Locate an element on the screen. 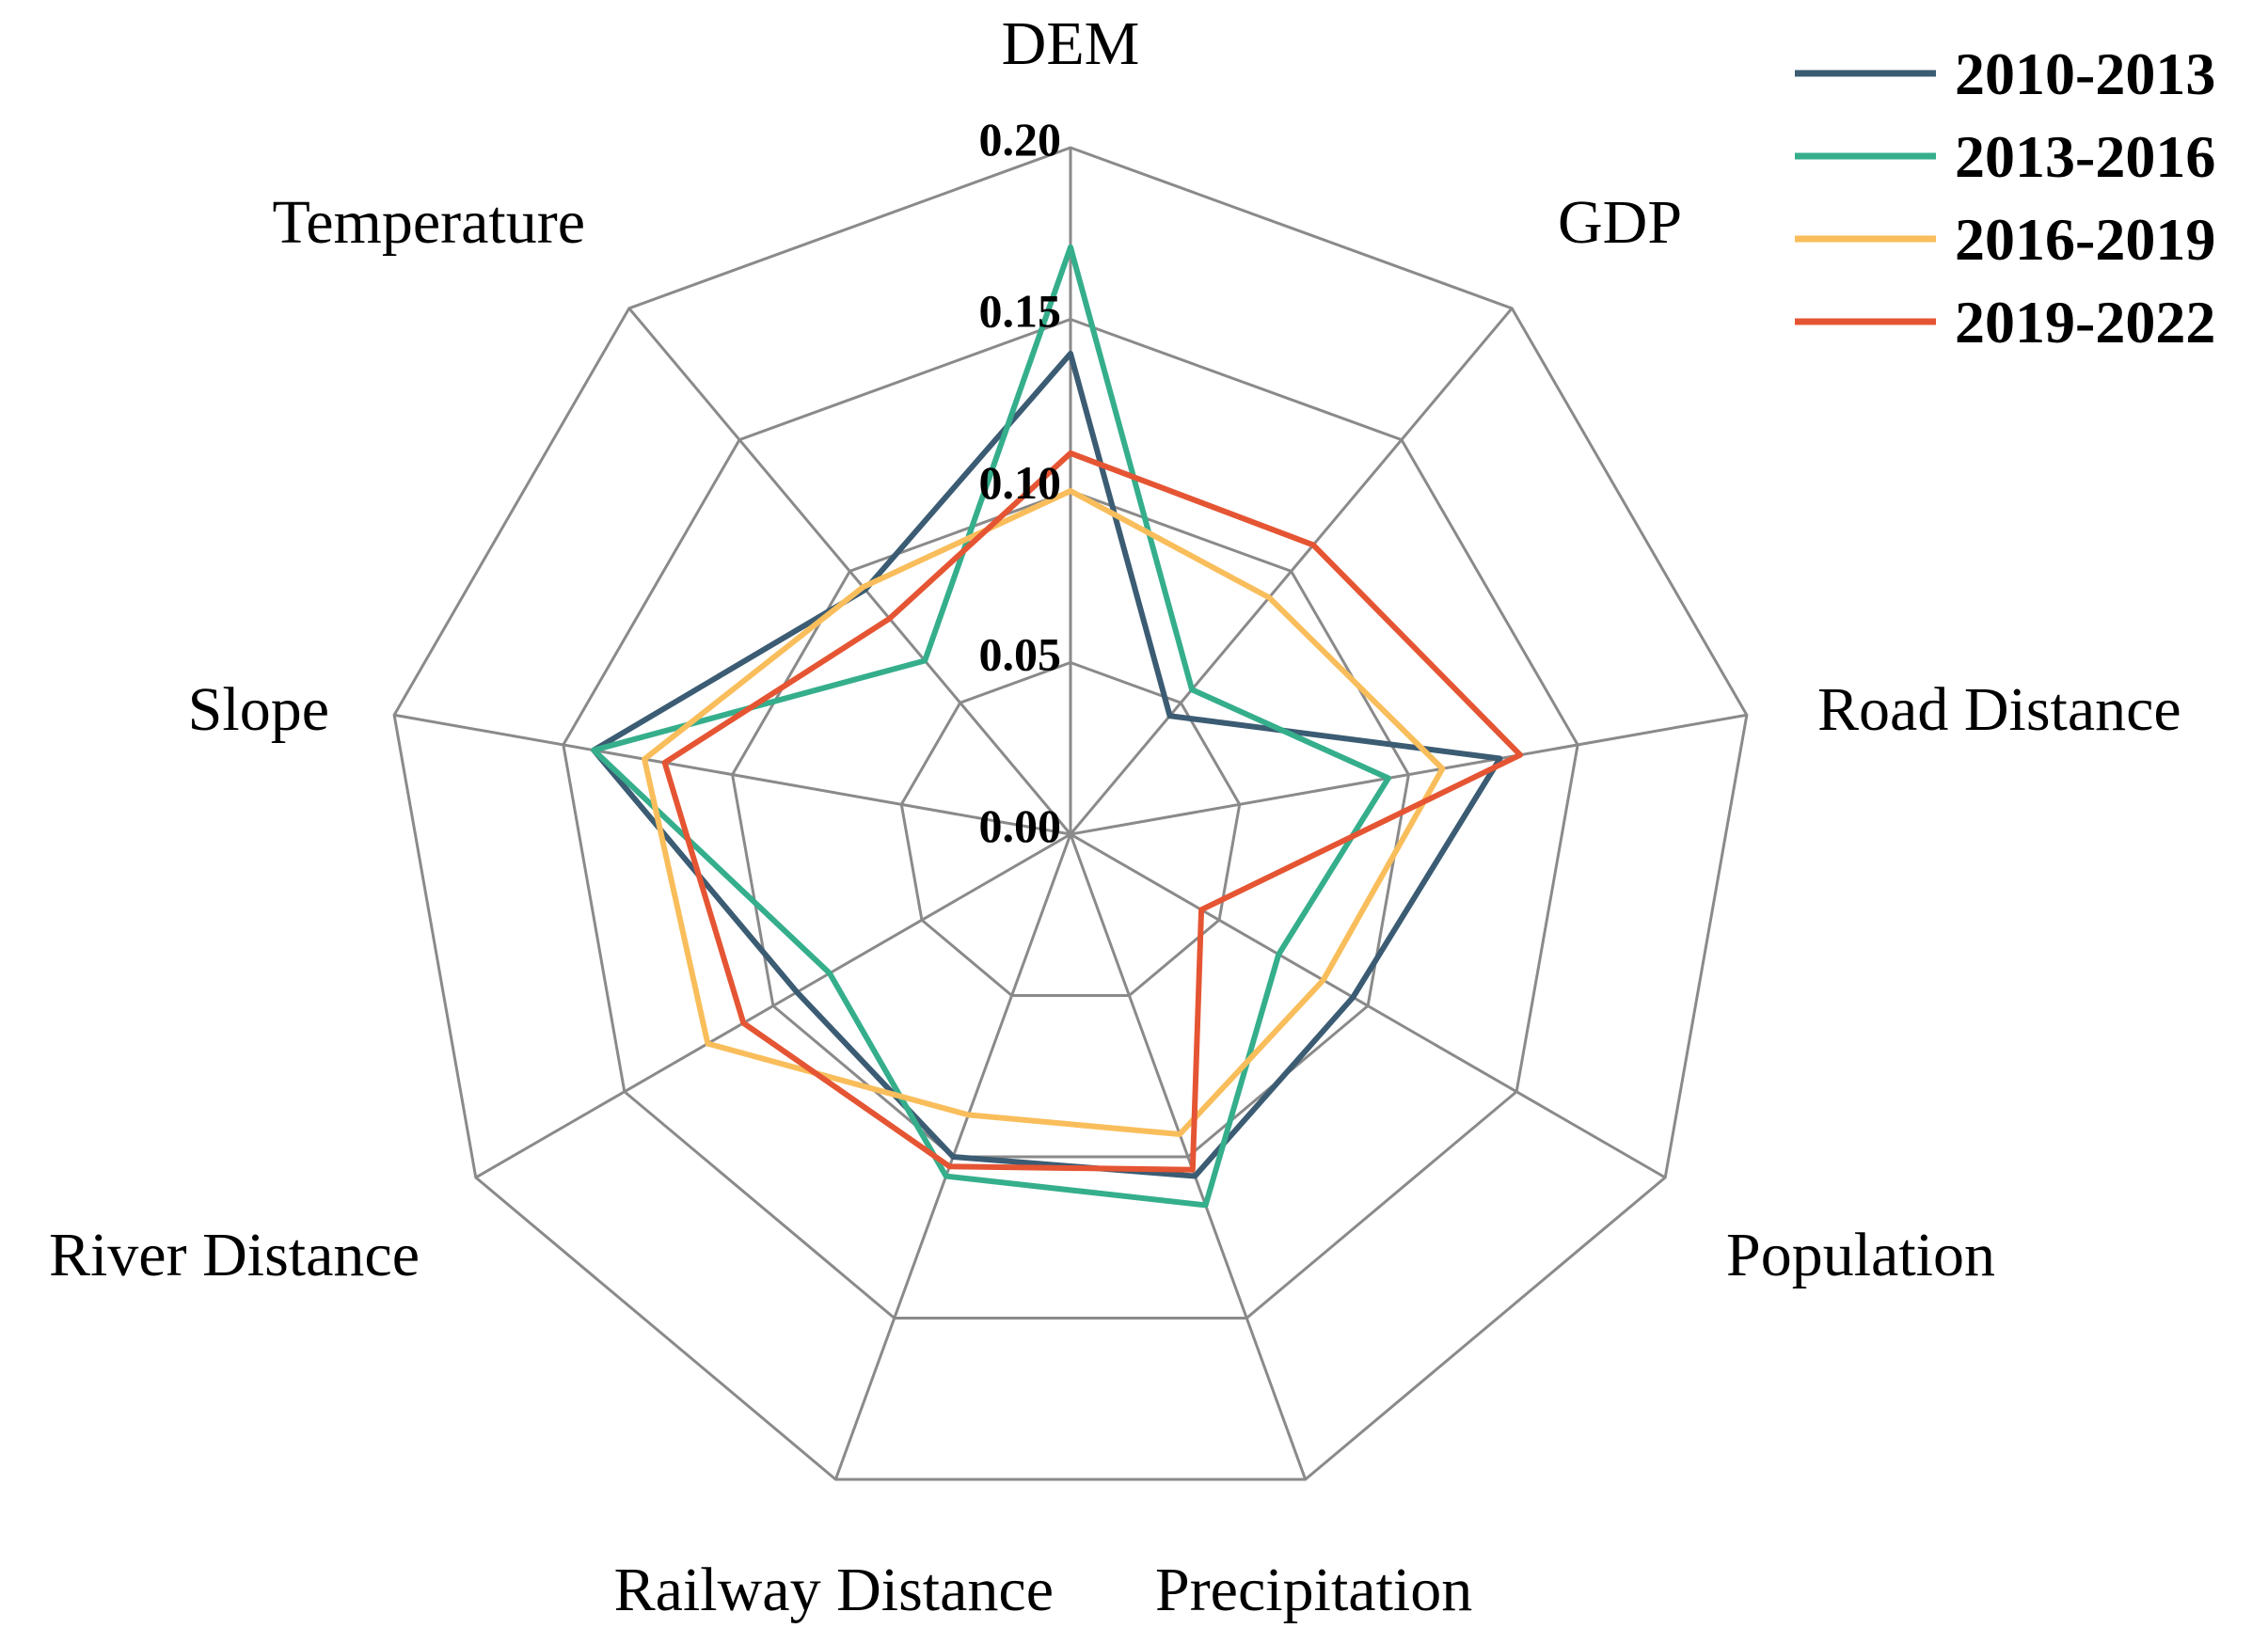  axis-label-gdp: GDP is located at coordinates (1620, 222).